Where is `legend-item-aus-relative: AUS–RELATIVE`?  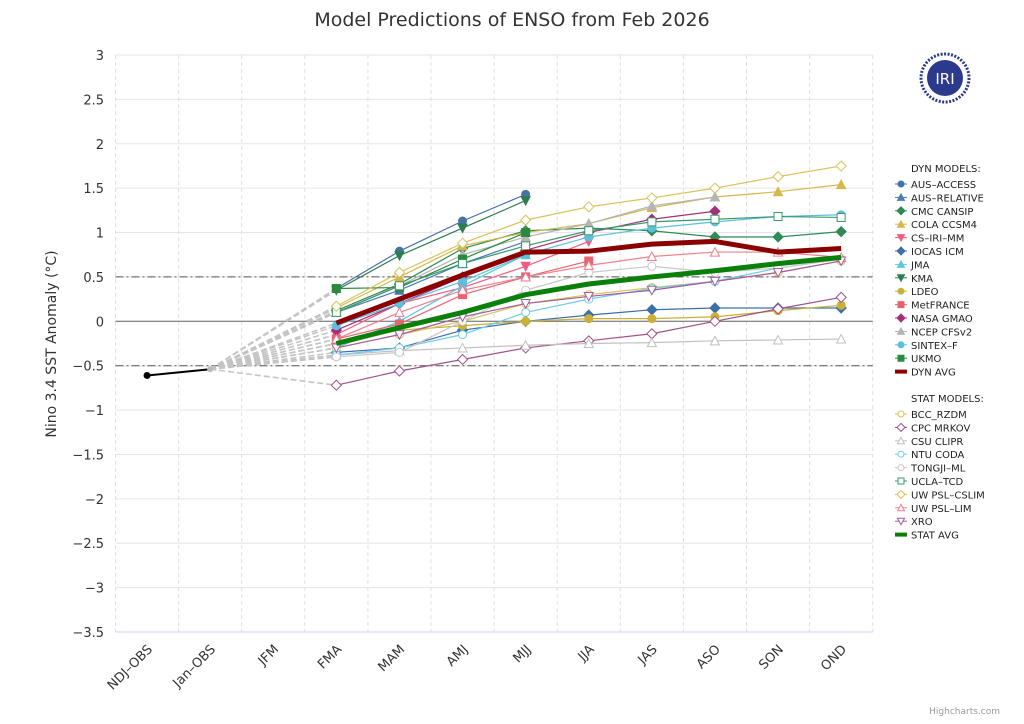
legend-item-aus-relative: AUS–RELATIVE is located at coordinates (939, 198).